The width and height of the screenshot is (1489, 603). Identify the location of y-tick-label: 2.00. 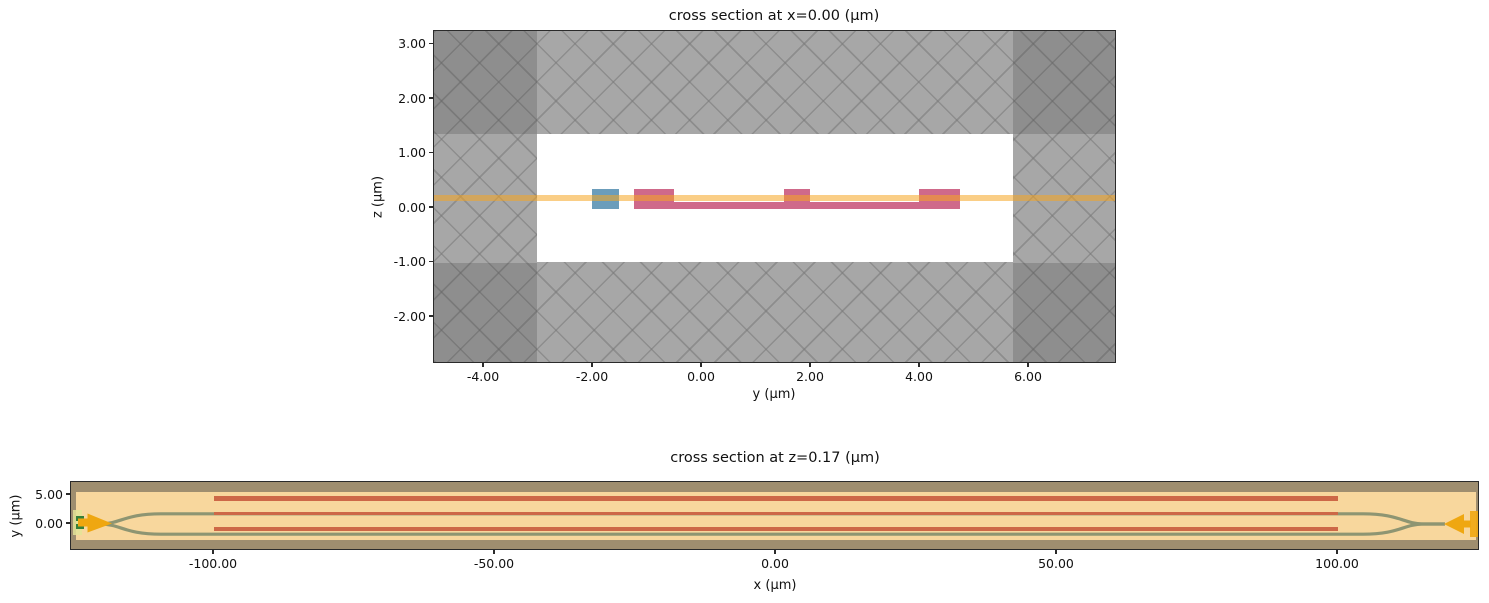
(412, 98).